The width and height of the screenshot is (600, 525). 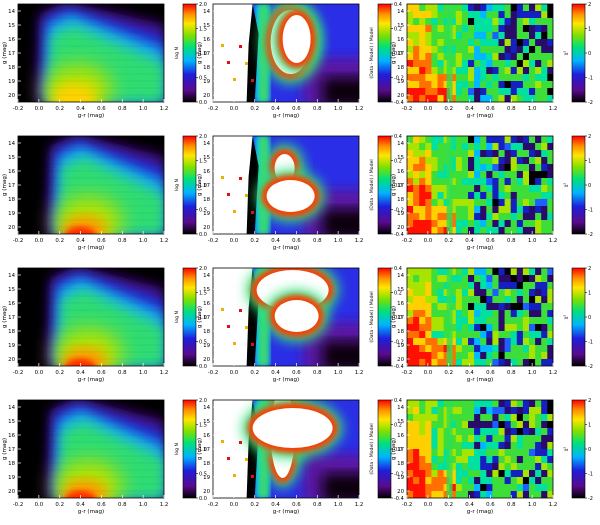 I want to click on colorbar-label: χ², so click(x=566, y=53).